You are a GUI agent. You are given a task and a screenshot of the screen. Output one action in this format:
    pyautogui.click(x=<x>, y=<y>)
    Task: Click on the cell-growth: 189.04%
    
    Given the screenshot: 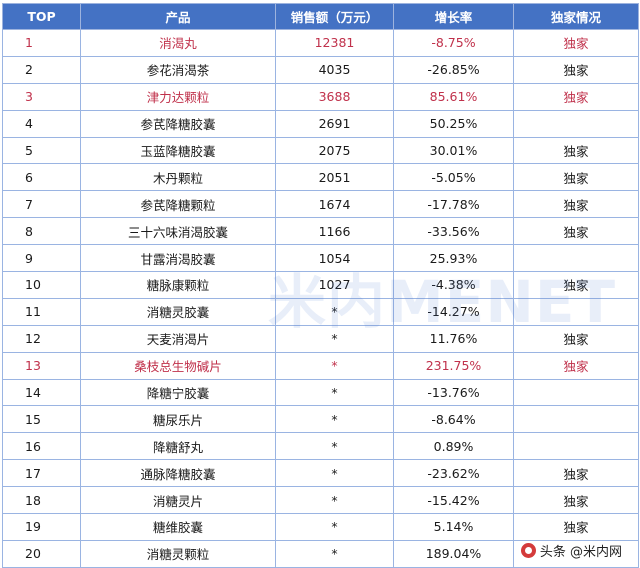 What is the action you would take?
    pyautogui.click(x=453, y=553)
    